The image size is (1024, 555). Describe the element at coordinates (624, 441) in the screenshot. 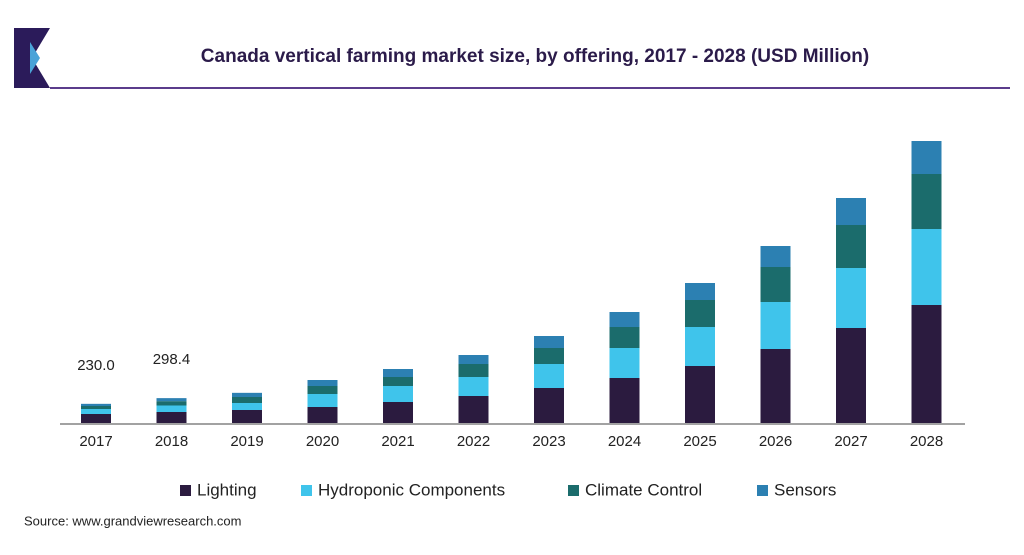

I see `x-tick-label: 2024` at that location.